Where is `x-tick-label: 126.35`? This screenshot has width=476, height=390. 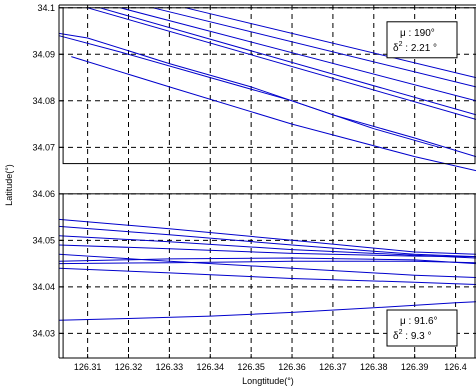
x-tick-label: 126.35 is located at coordinates (251, 367).